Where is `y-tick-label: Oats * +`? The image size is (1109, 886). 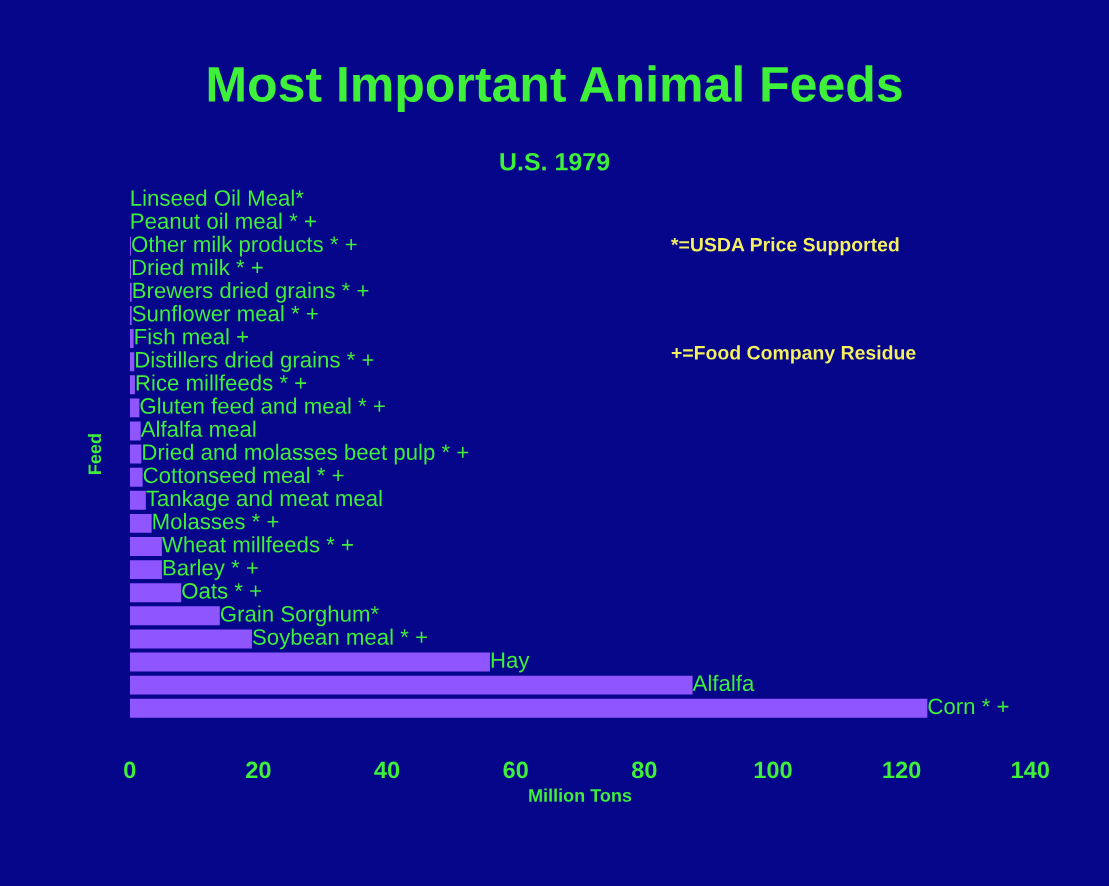 y-tick-label: Oats * + is located at coordinates (222, 590).